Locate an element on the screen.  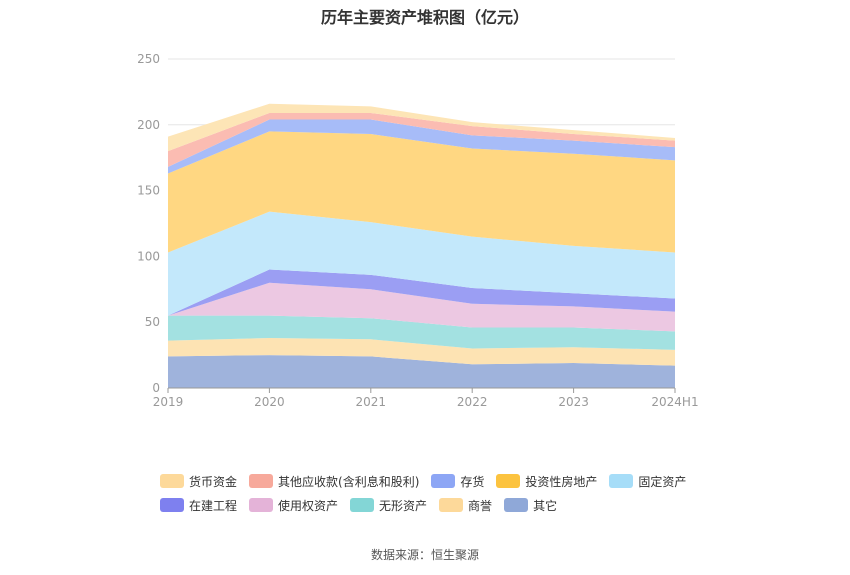
x-tick-label: 2023 is located at coordinates (573, 402).